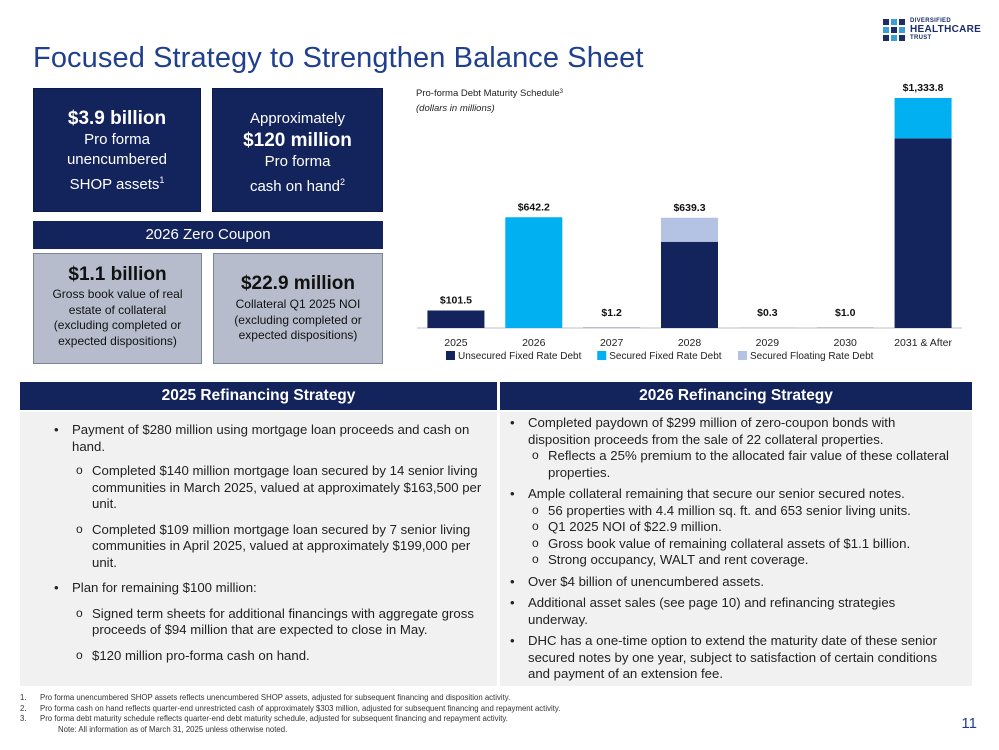  What do you see at coordinates (689, 208) in the screenshot?
I see `bar-value-label: $639.3` at bounding box center [689, 208].